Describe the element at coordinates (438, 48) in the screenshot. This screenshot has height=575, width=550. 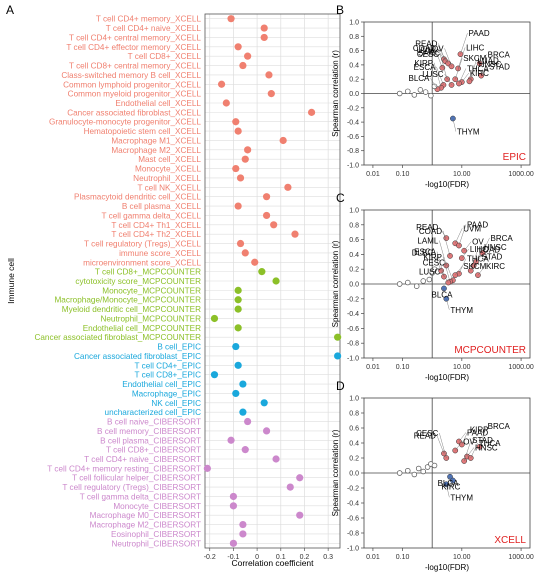
I see `point-label: OV` at that location.